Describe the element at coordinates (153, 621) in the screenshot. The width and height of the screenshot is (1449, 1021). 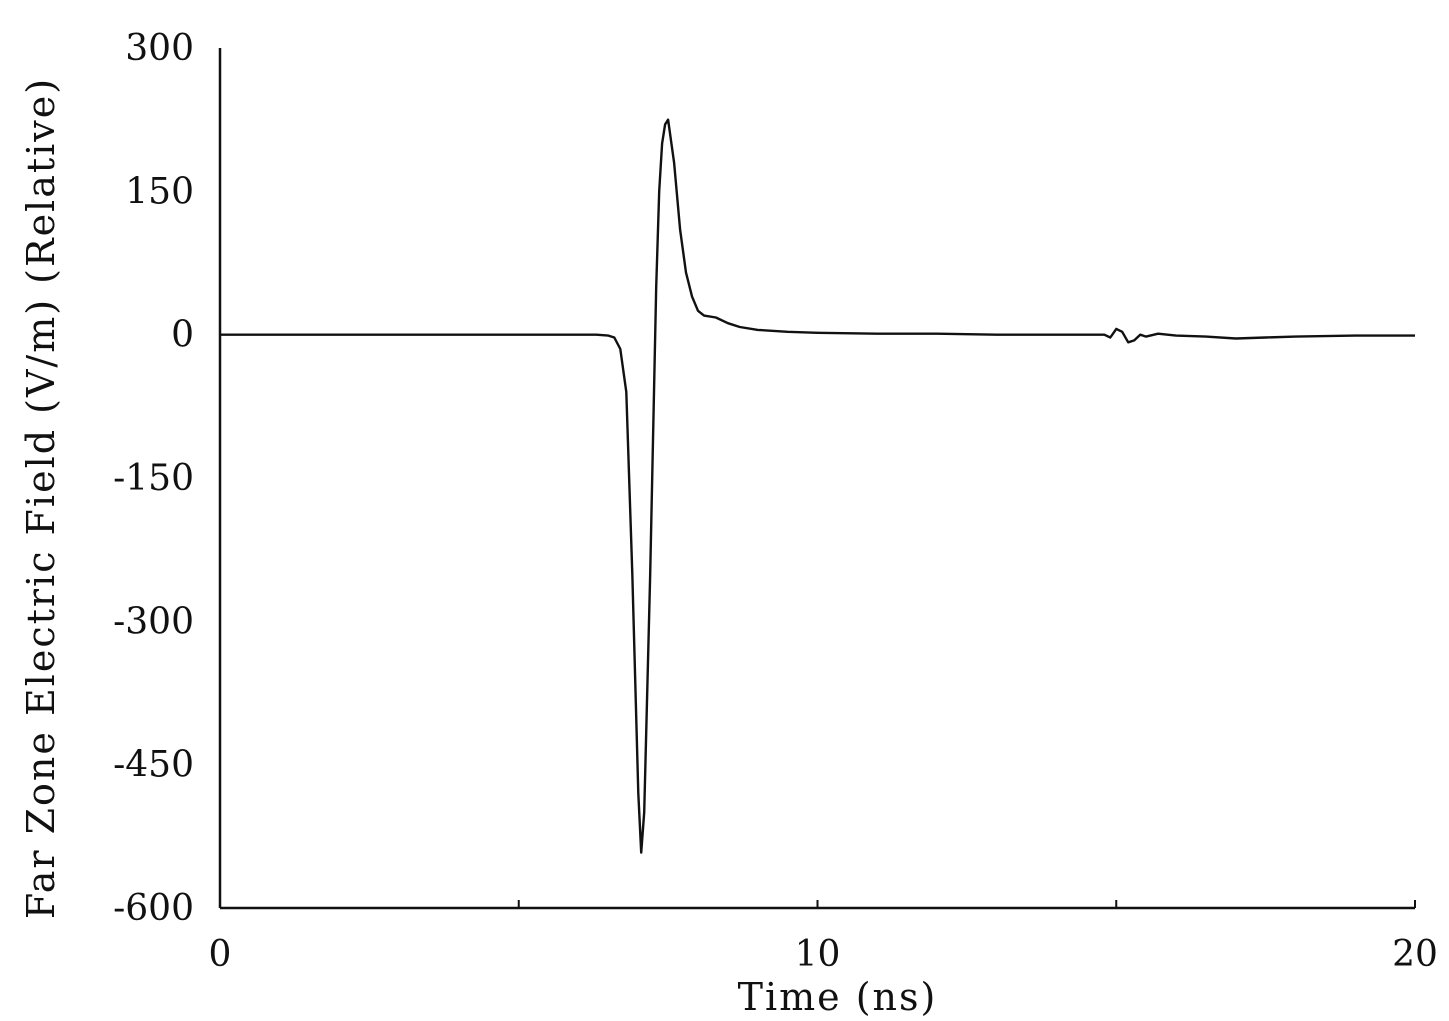
I see `y-tick-label: -300` at that location.